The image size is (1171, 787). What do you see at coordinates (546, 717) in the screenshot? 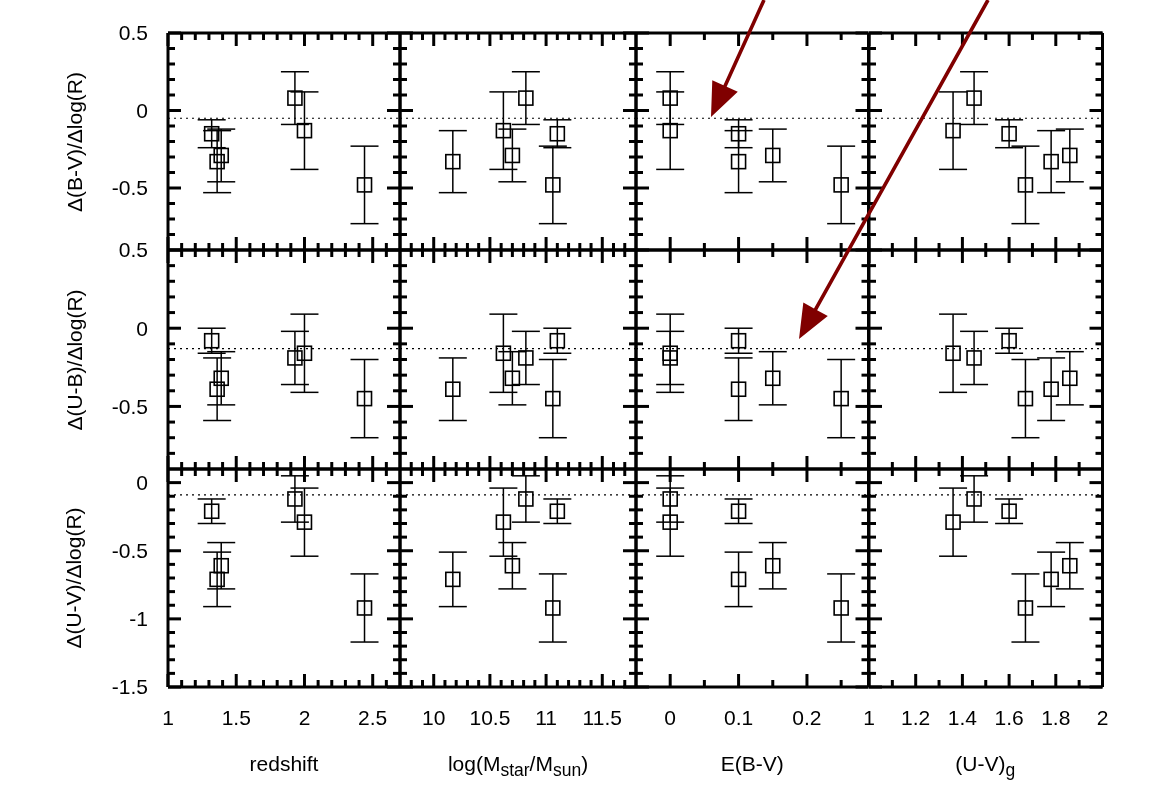
I see `x-tick-label: 11` at bounding box center [546, 717].